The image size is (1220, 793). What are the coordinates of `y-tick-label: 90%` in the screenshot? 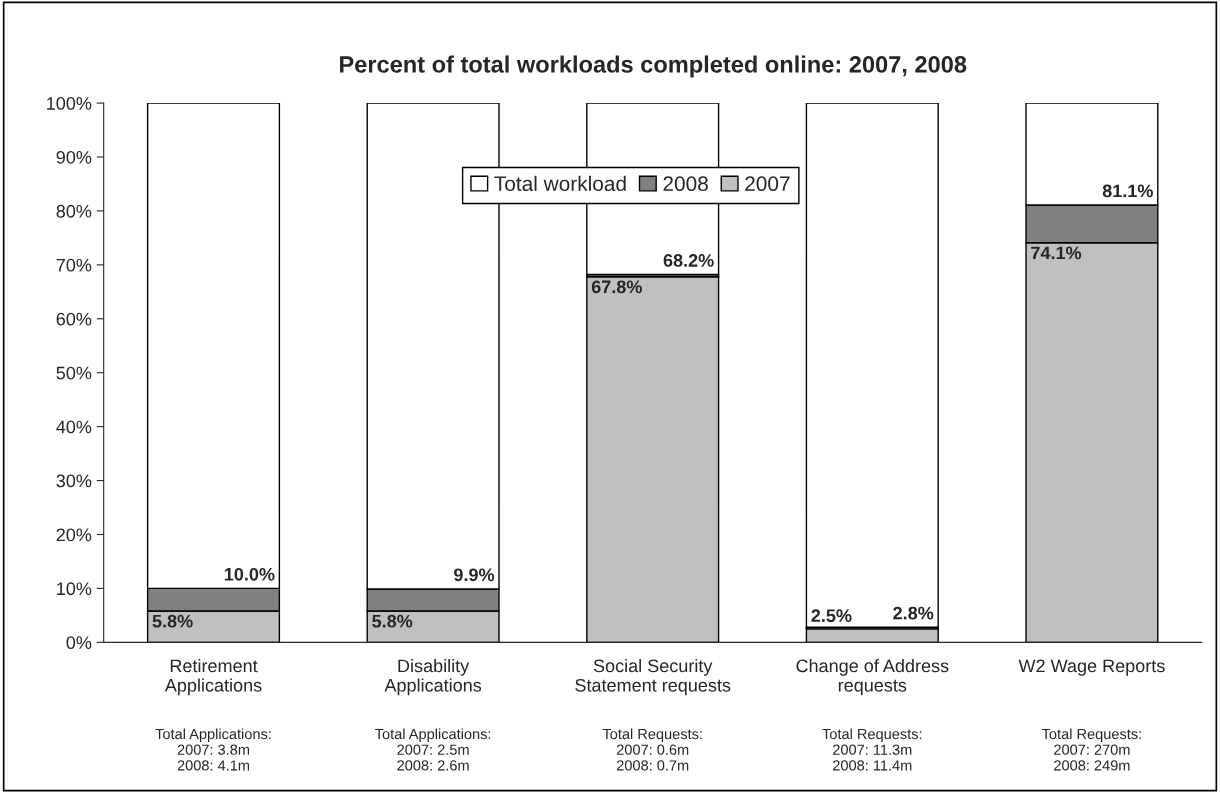 It's located at (74, 157).